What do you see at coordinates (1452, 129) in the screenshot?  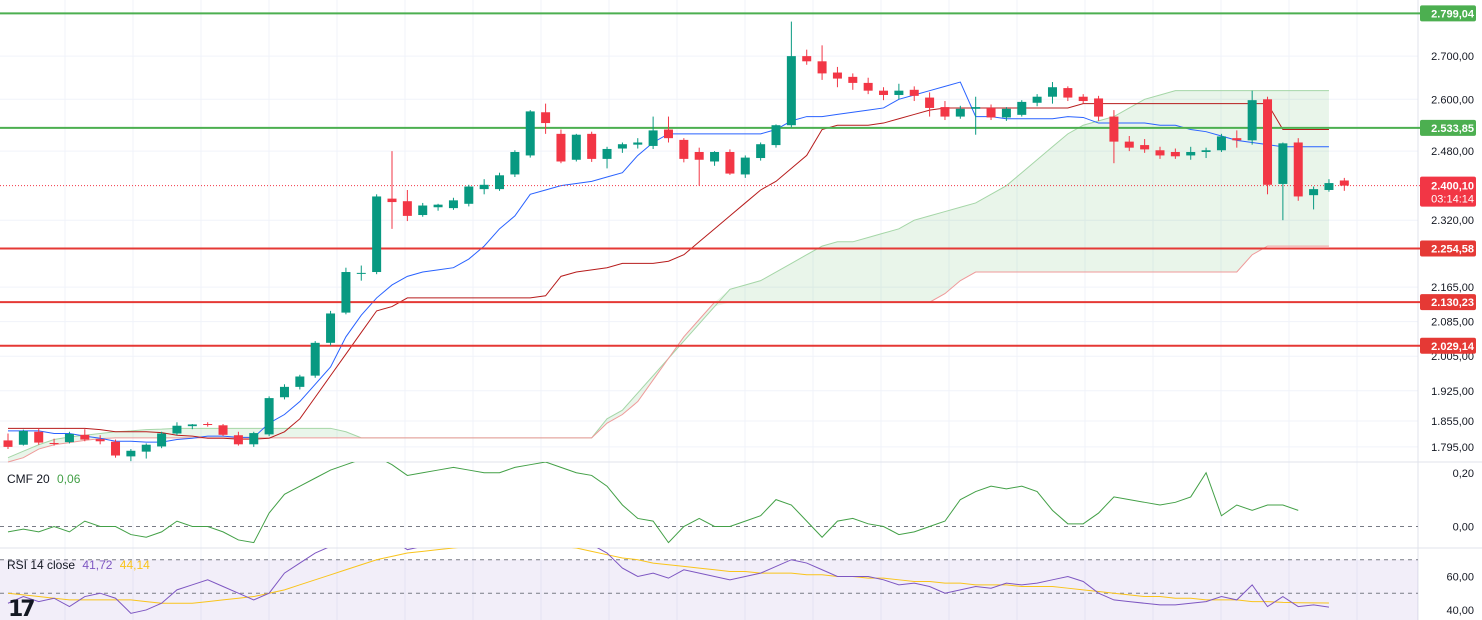 I see `level-price-label: 2.533,85` at bounding box center [1452, 129].